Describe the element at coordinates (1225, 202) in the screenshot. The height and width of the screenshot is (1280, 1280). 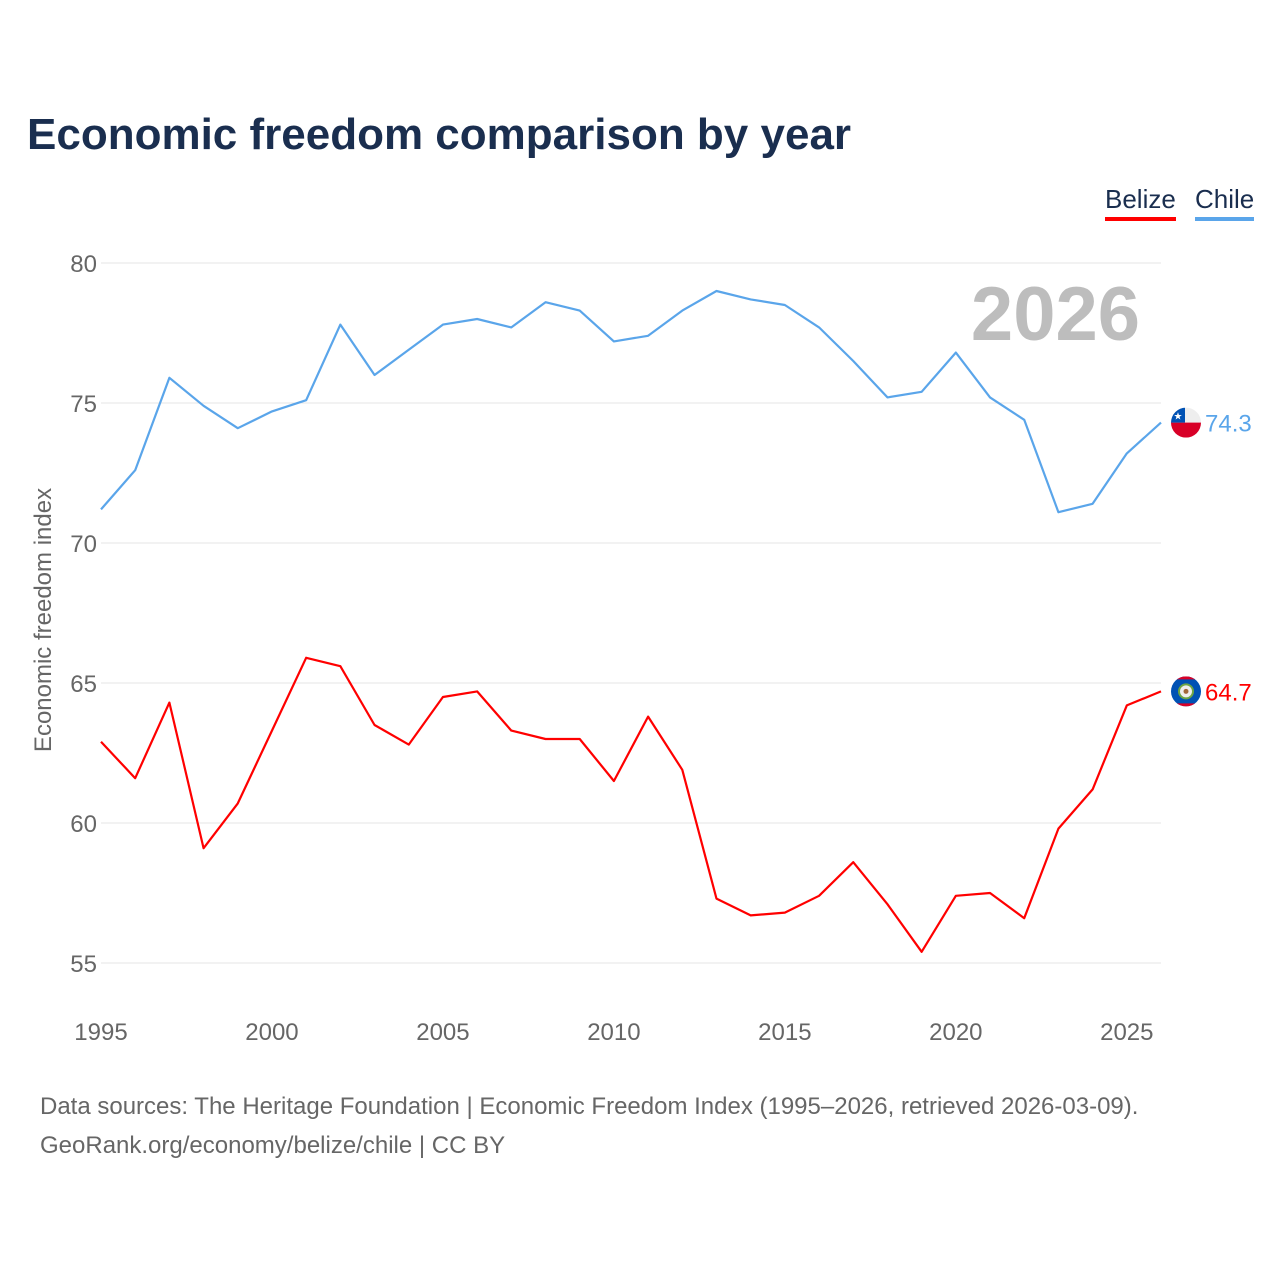
I see `legend-chile: Chile` at that location.